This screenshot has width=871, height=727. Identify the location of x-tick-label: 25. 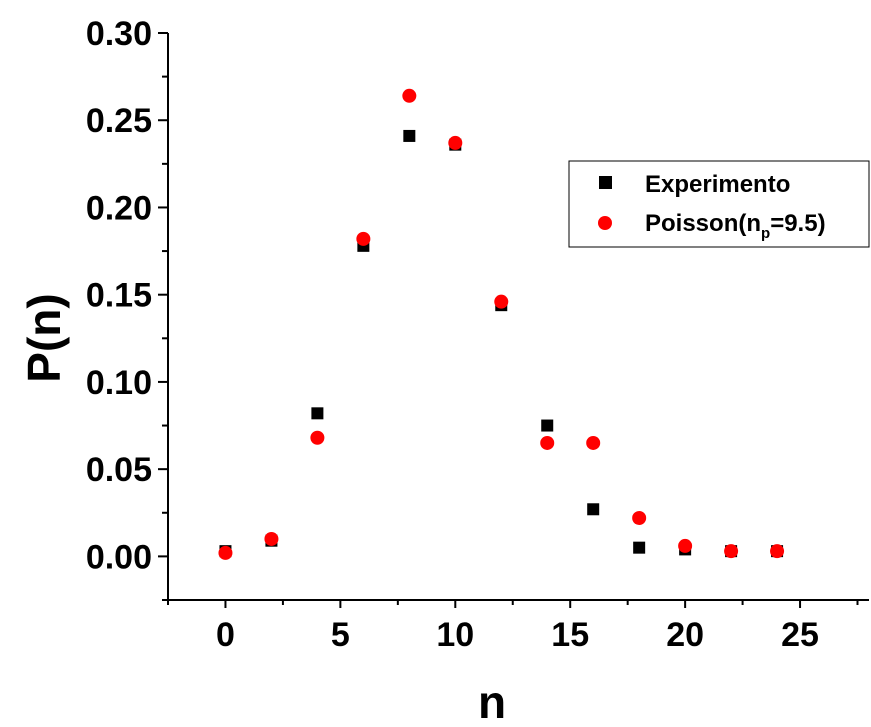
(800, 635).